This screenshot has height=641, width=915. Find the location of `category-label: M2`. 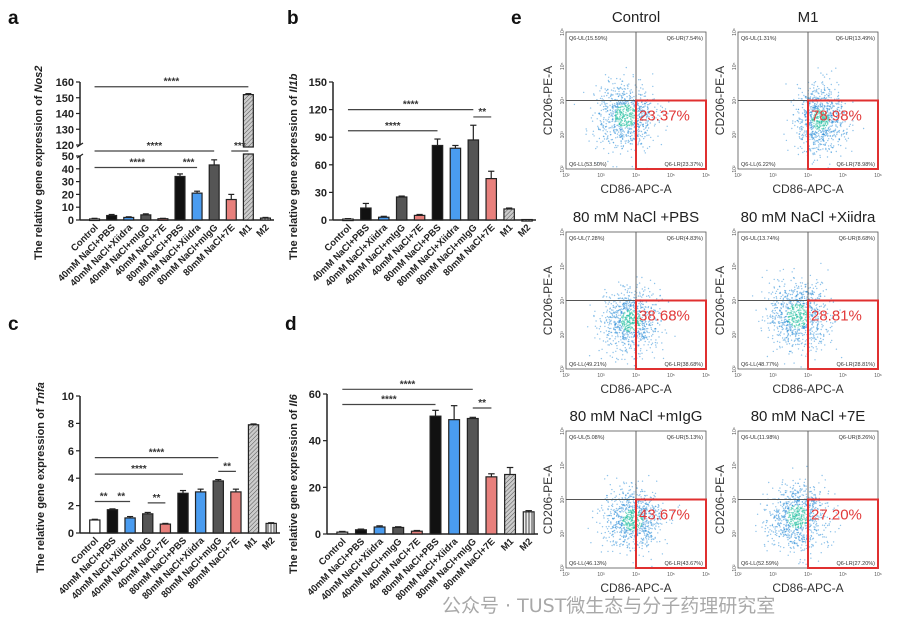

category-label: M2 is located at coordinates (524, 230).